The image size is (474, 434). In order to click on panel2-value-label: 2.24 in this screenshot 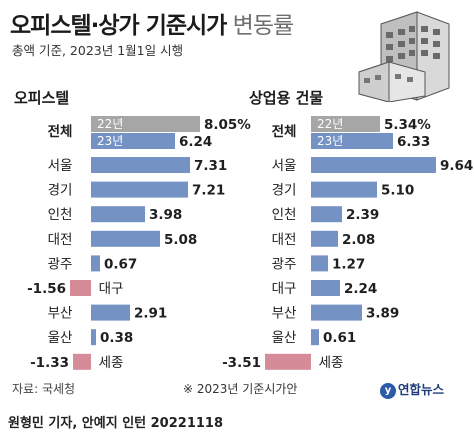, I will do `click(360, 289)`.